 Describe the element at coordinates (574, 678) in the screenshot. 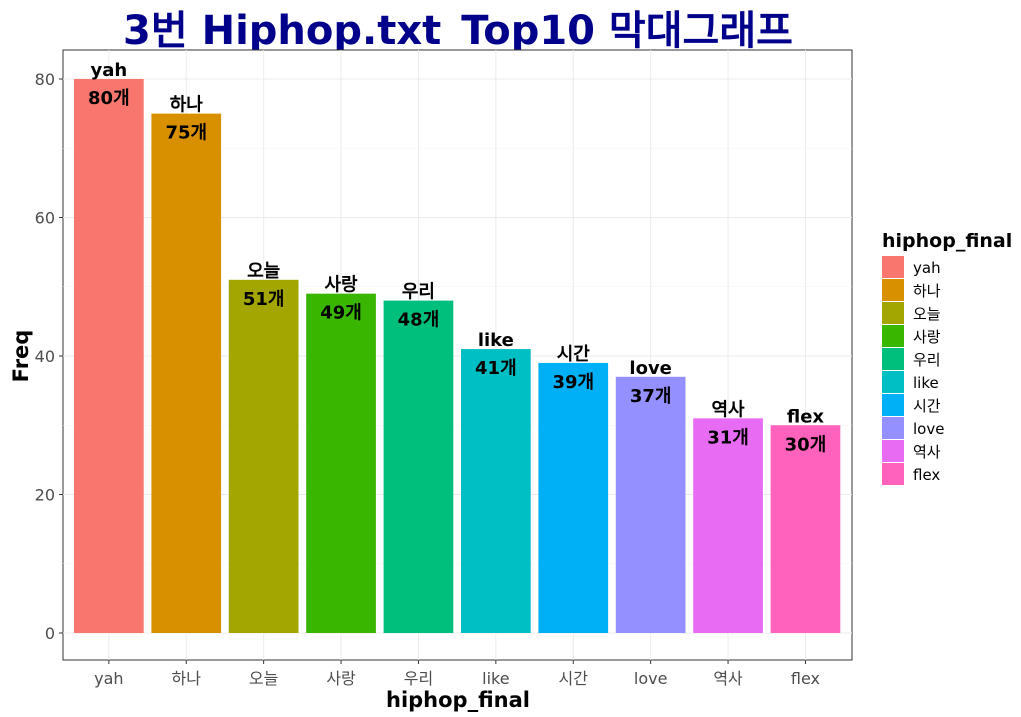

I see `x-tick-label: 시간` at that location.